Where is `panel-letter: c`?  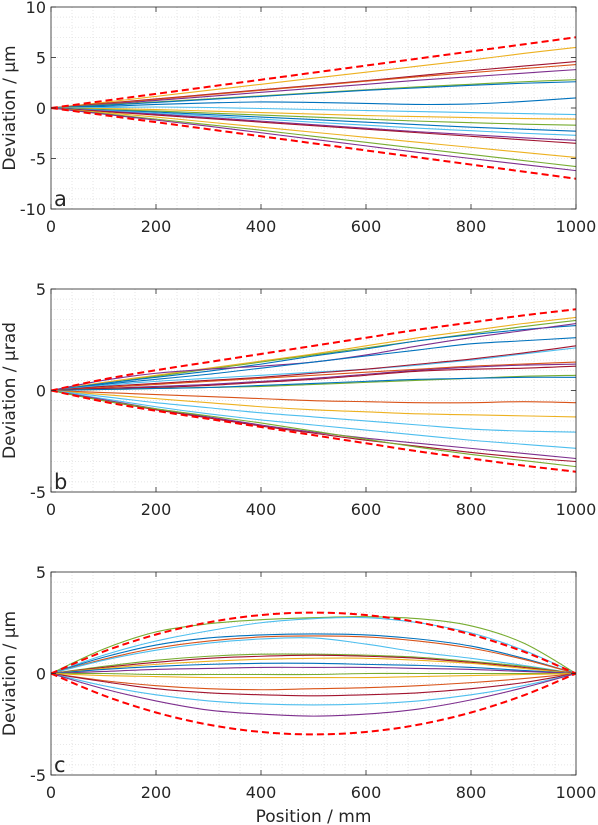 panel-letter: c is located at coordinates (60, 765).